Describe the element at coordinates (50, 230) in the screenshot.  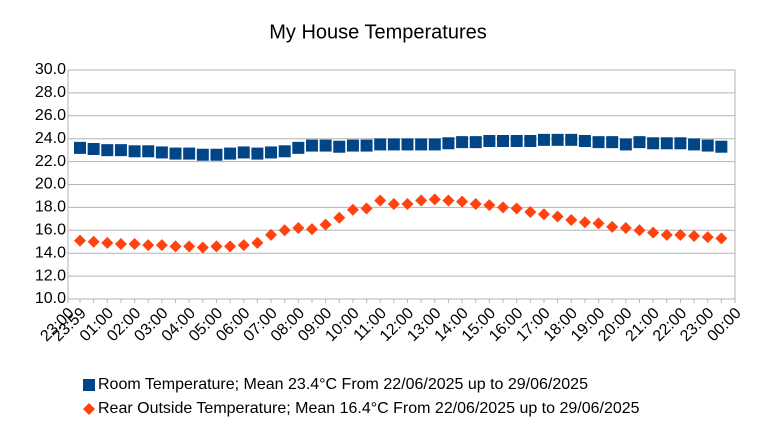
I see `y-tick-label: 16.0` at that location.